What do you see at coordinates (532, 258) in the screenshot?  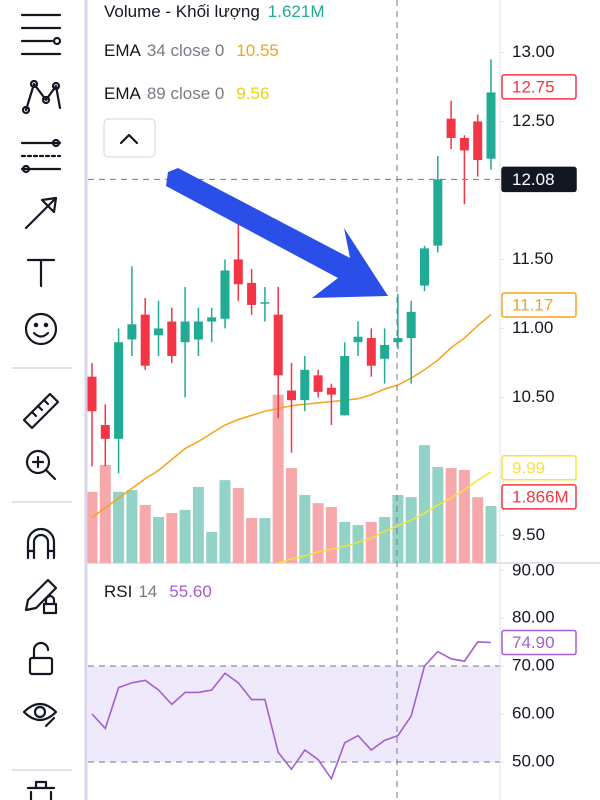 I see `y-tick-label: 11.50` at bounding box center [532, 258].